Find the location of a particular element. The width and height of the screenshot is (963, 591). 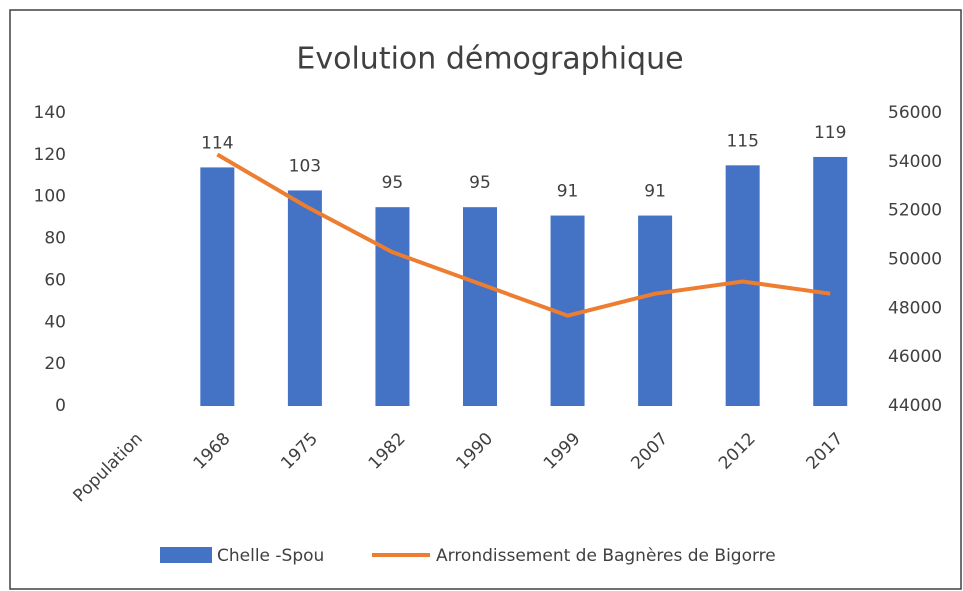

y2-tick-label: 50000 is located at coordinates (915, 260).